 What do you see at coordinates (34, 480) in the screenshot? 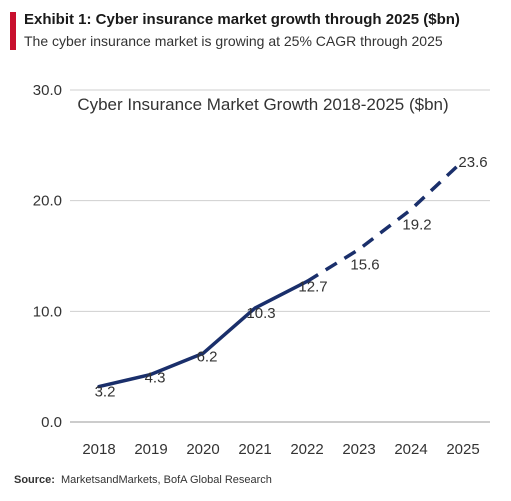
I see `source-label: Source:` at bounding box center [34, 480].